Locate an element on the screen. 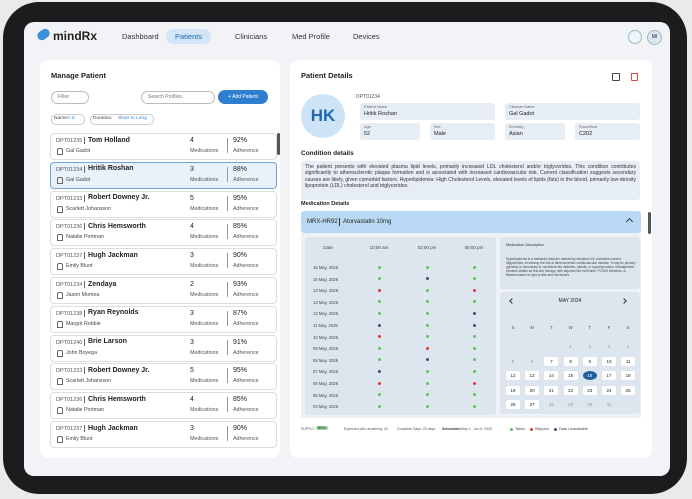  calendar-day: 15 is located at coordinates (570, 375).